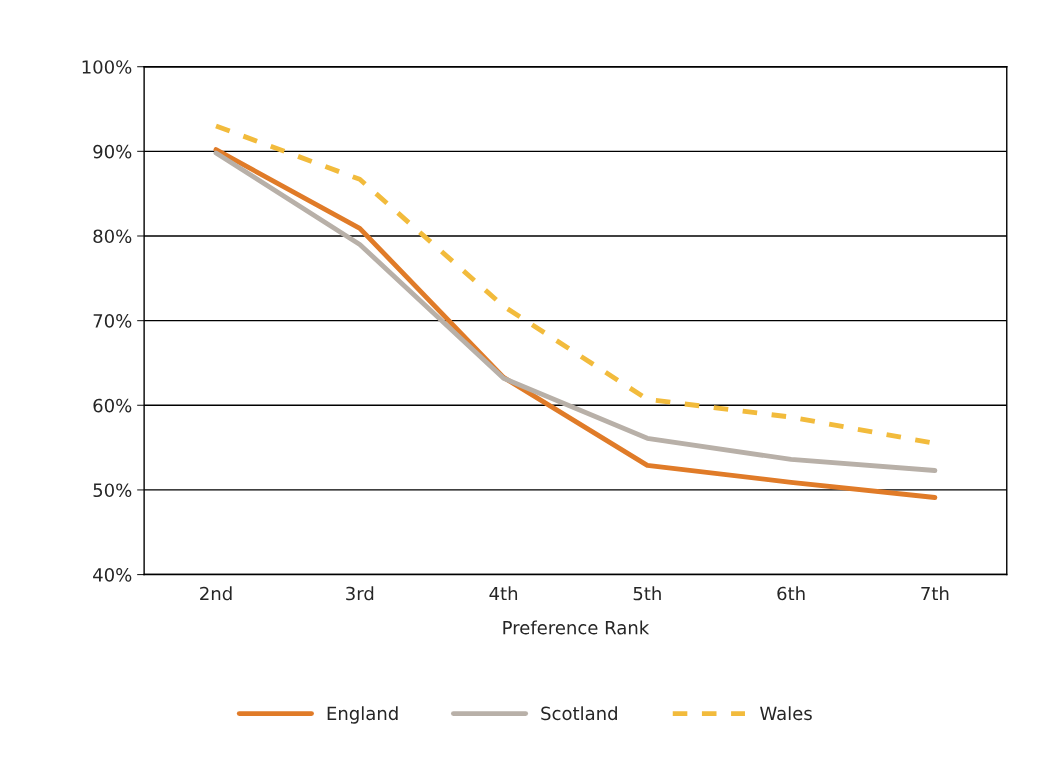 The height and width of the screenshot is (758, 1052). What do you see at coordinates (112, 575) in the screenshot?
I see `y-tick-label: 40%` at bounding box center [112, 575].